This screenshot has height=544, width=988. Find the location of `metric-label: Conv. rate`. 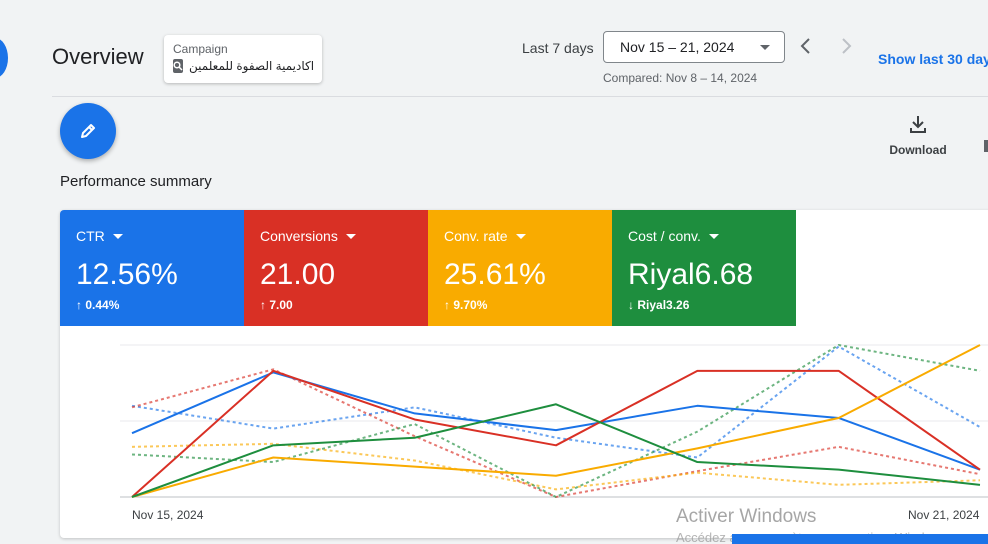

metric-label: Conv. rate is located at coordinates (476, 236).